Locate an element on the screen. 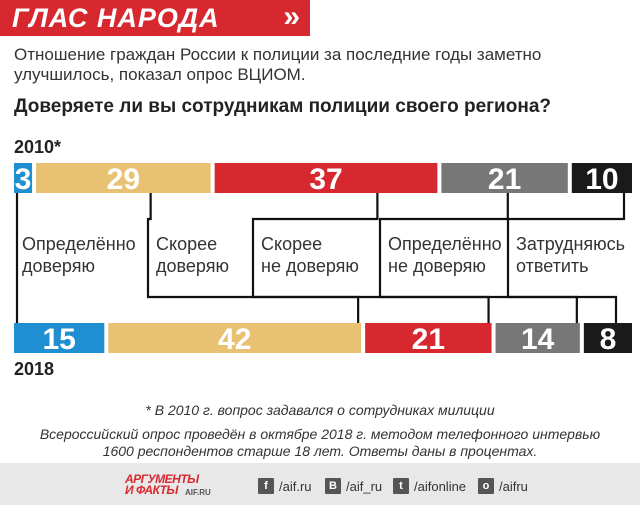  social-odnoklassniki: о /aifru is located at coordinates (503, 486).